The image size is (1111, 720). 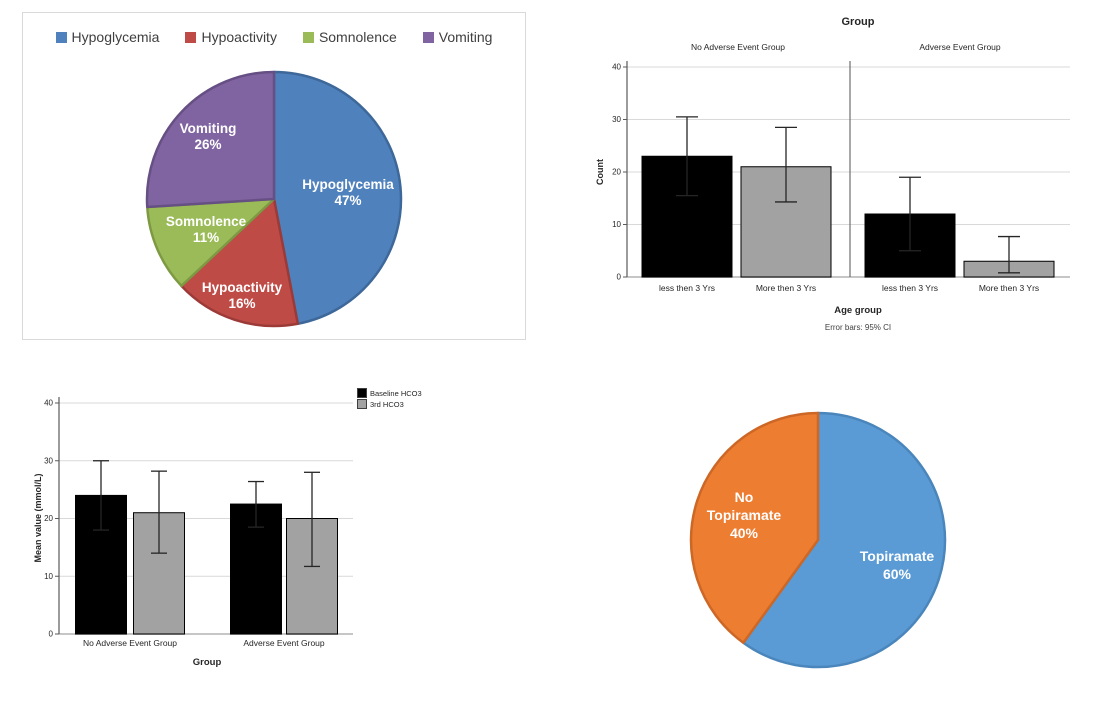 I want to click on legend-item: Hypoglycemia, so click(x=107, y=37).